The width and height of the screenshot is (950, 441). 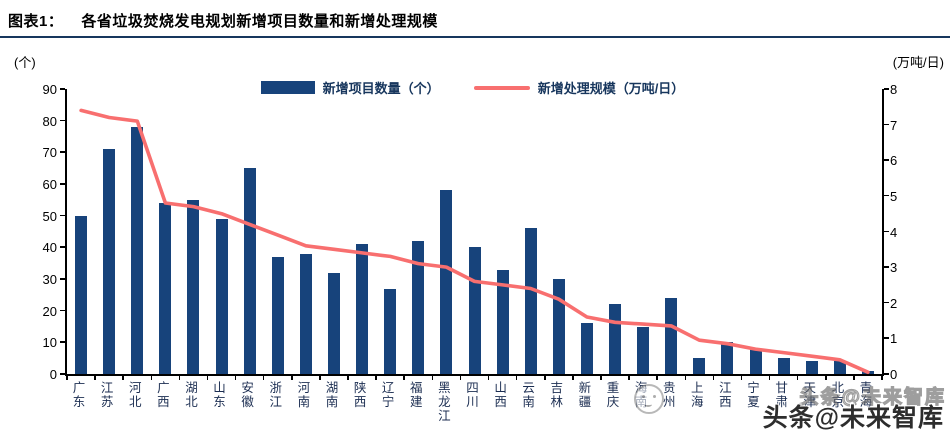 I want to click on bar-江西, so click(x=727, y=358).